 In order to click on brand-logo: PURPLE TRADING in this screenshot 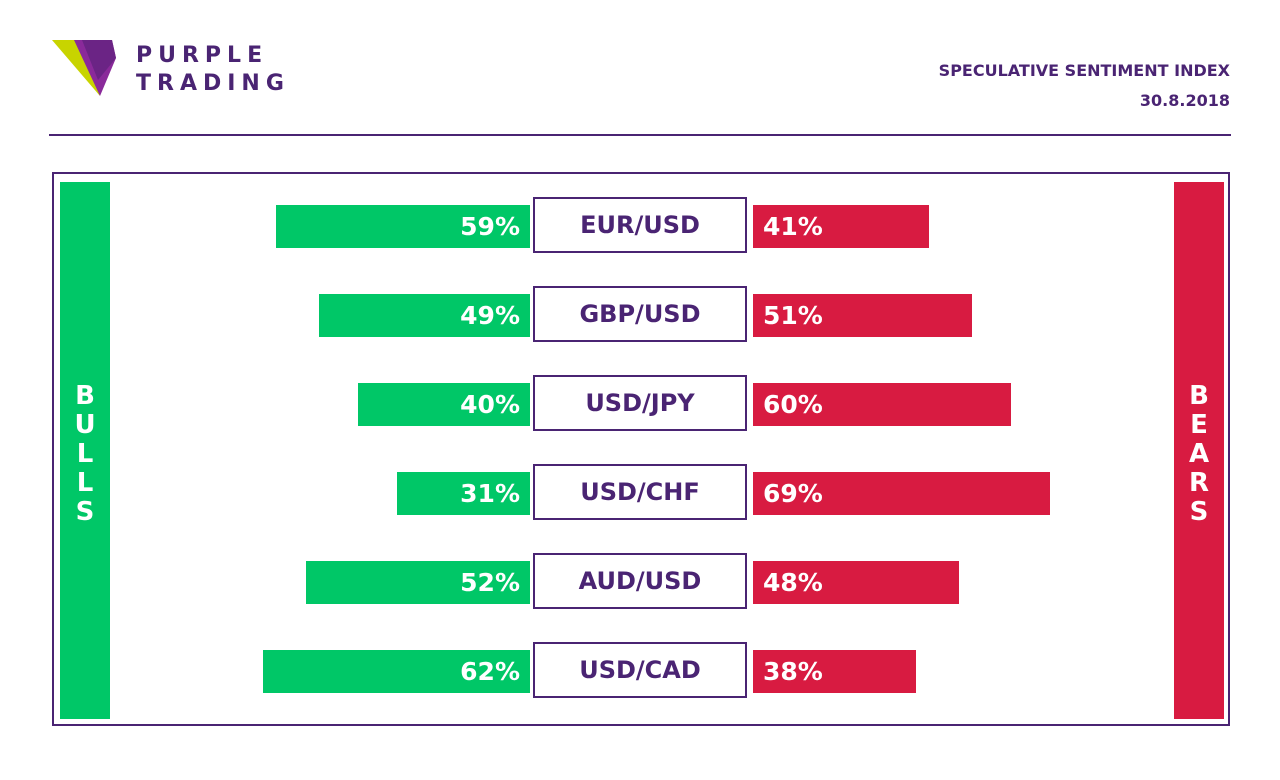, I will do `click(182, 70)`.